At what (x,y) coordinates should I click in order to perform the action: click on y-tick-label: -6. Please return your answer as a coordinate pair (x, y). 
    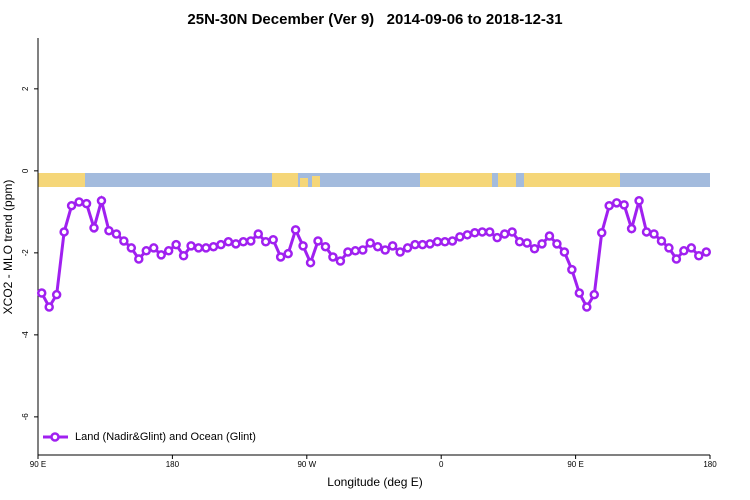
    Looking at the image, I should click on (25, 417).